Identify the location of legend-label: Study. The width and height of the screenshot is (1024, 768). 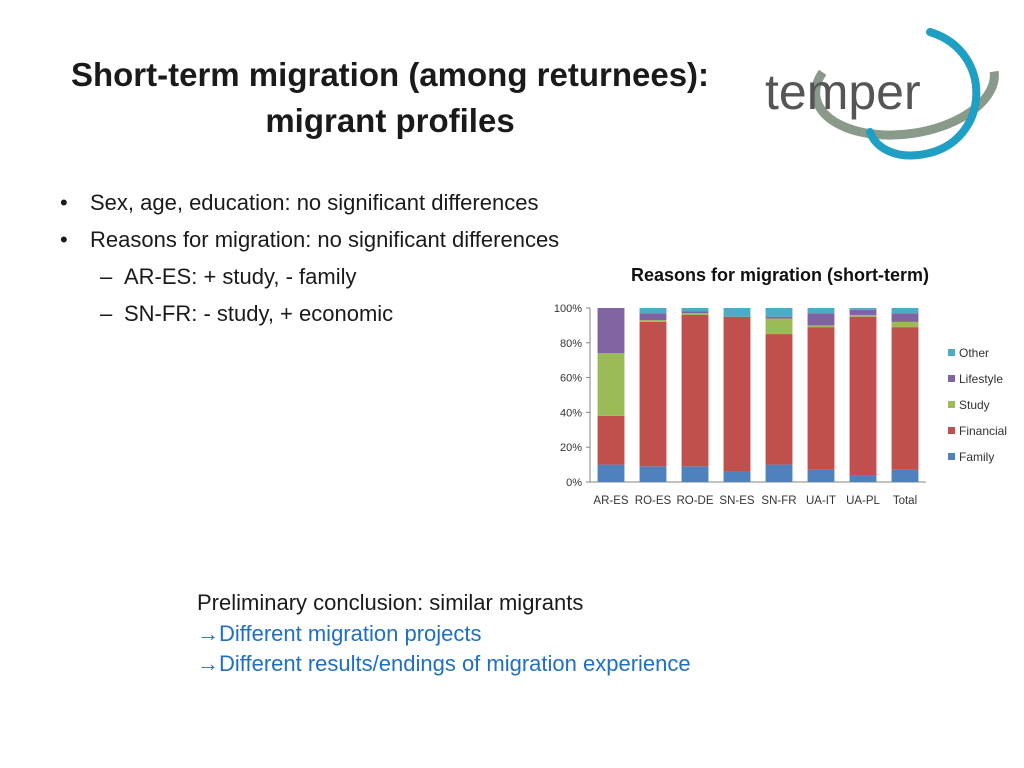
(974, 405).